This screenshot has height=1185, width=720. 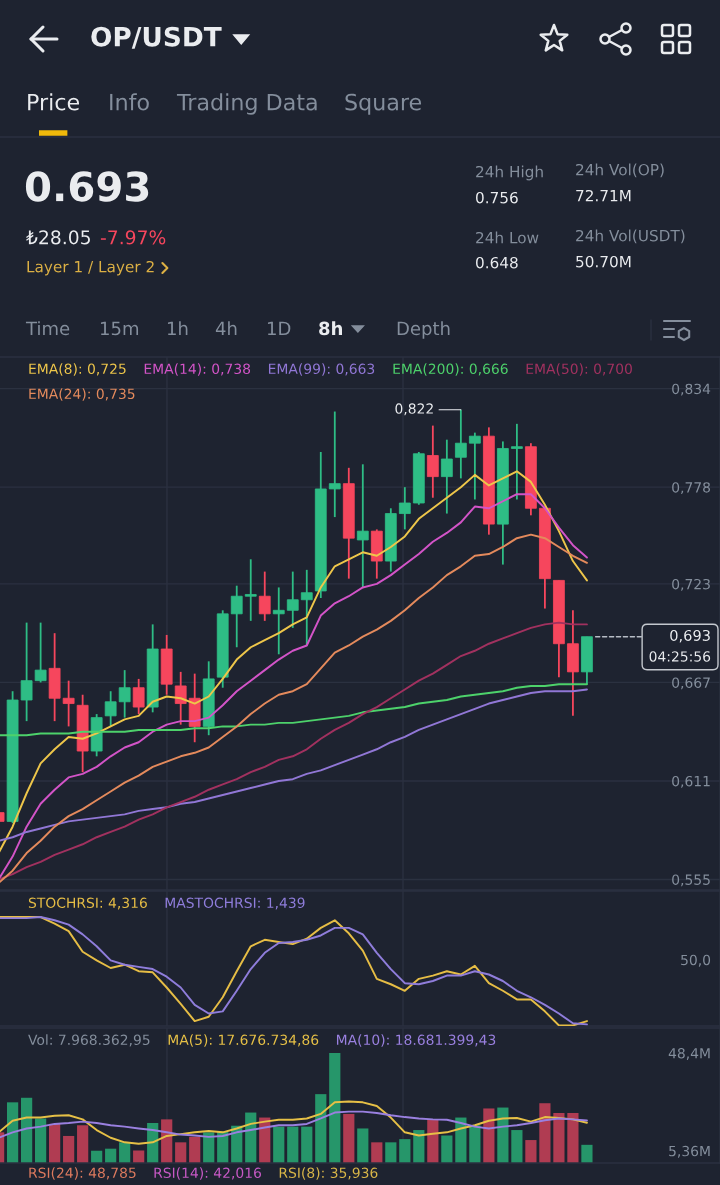 I want to click on text: 1D, so click(x=279, y=328).